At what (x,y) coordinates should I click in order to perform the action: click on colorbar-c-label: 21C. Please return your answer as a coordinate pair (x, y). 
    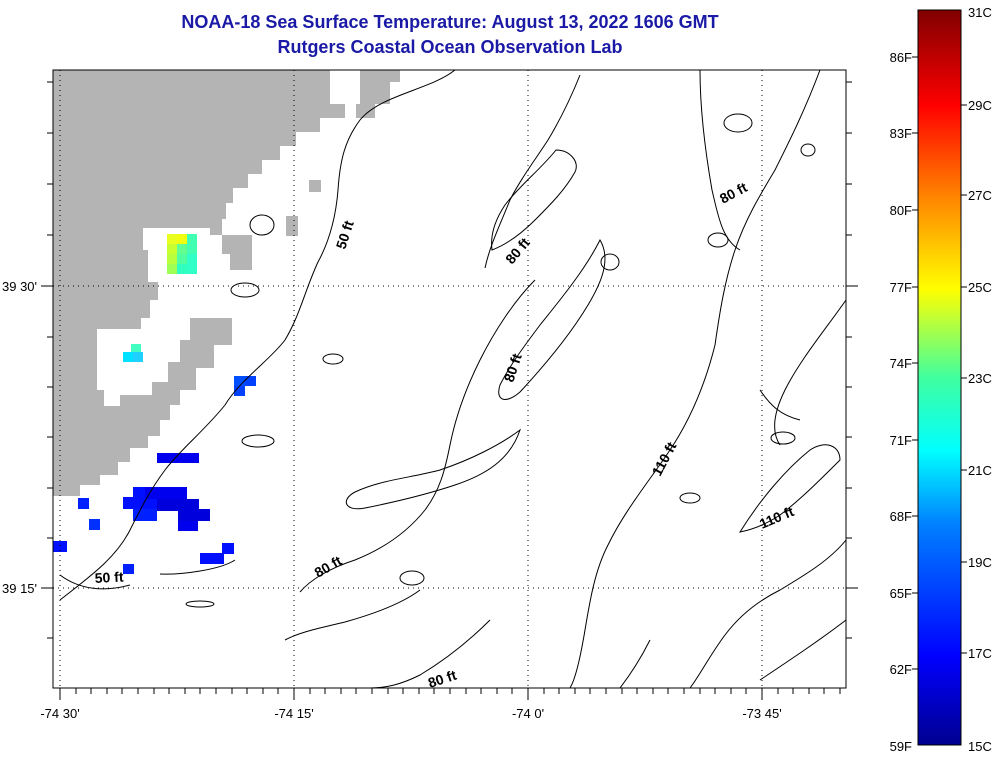
    Looking at the image, I should click on (980, 470).